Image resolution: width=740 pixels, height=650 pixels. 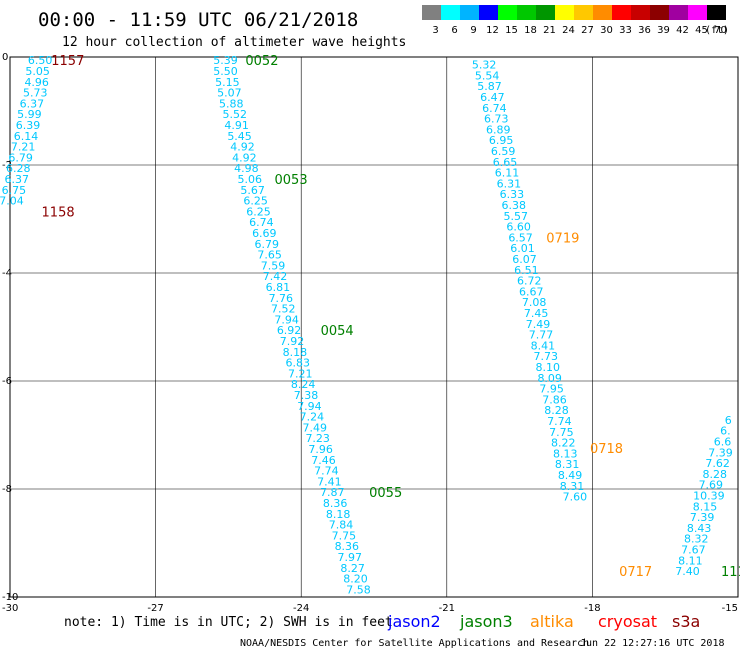 What do you see at coordinates (562, 238) in the screenshot?
I see `time-label: 0719` at bounding box center [562, 238].